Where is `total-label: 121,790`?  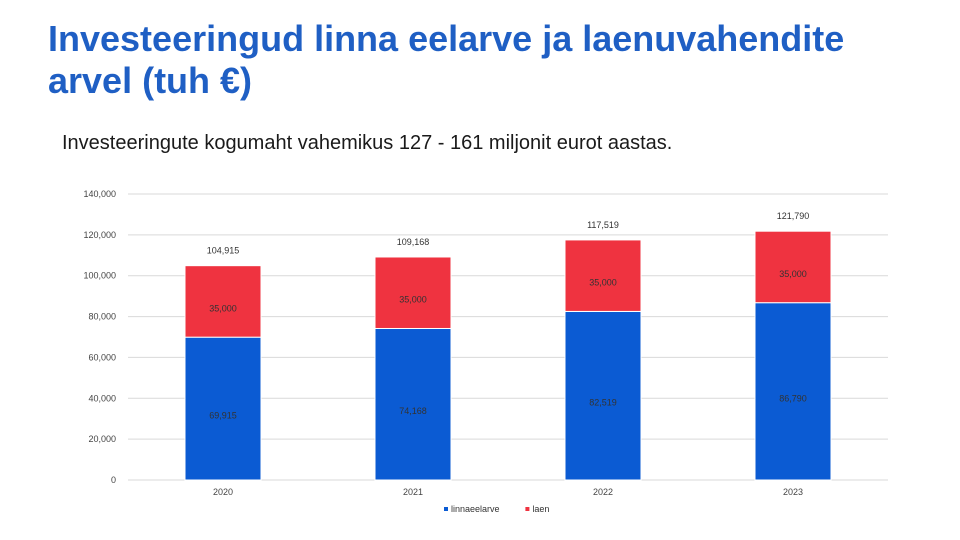 total-label: 121,790 is located at coordinates (793, 216).